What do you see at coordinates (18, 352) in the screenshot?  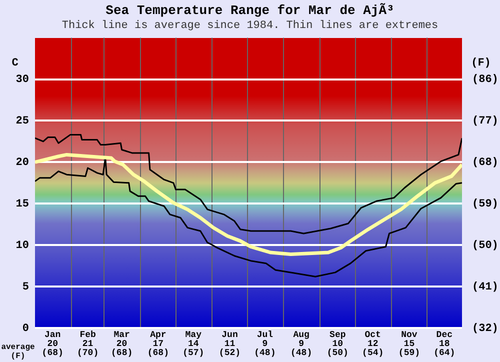 I see `text: average (F)` at bounding box center [18, 352].